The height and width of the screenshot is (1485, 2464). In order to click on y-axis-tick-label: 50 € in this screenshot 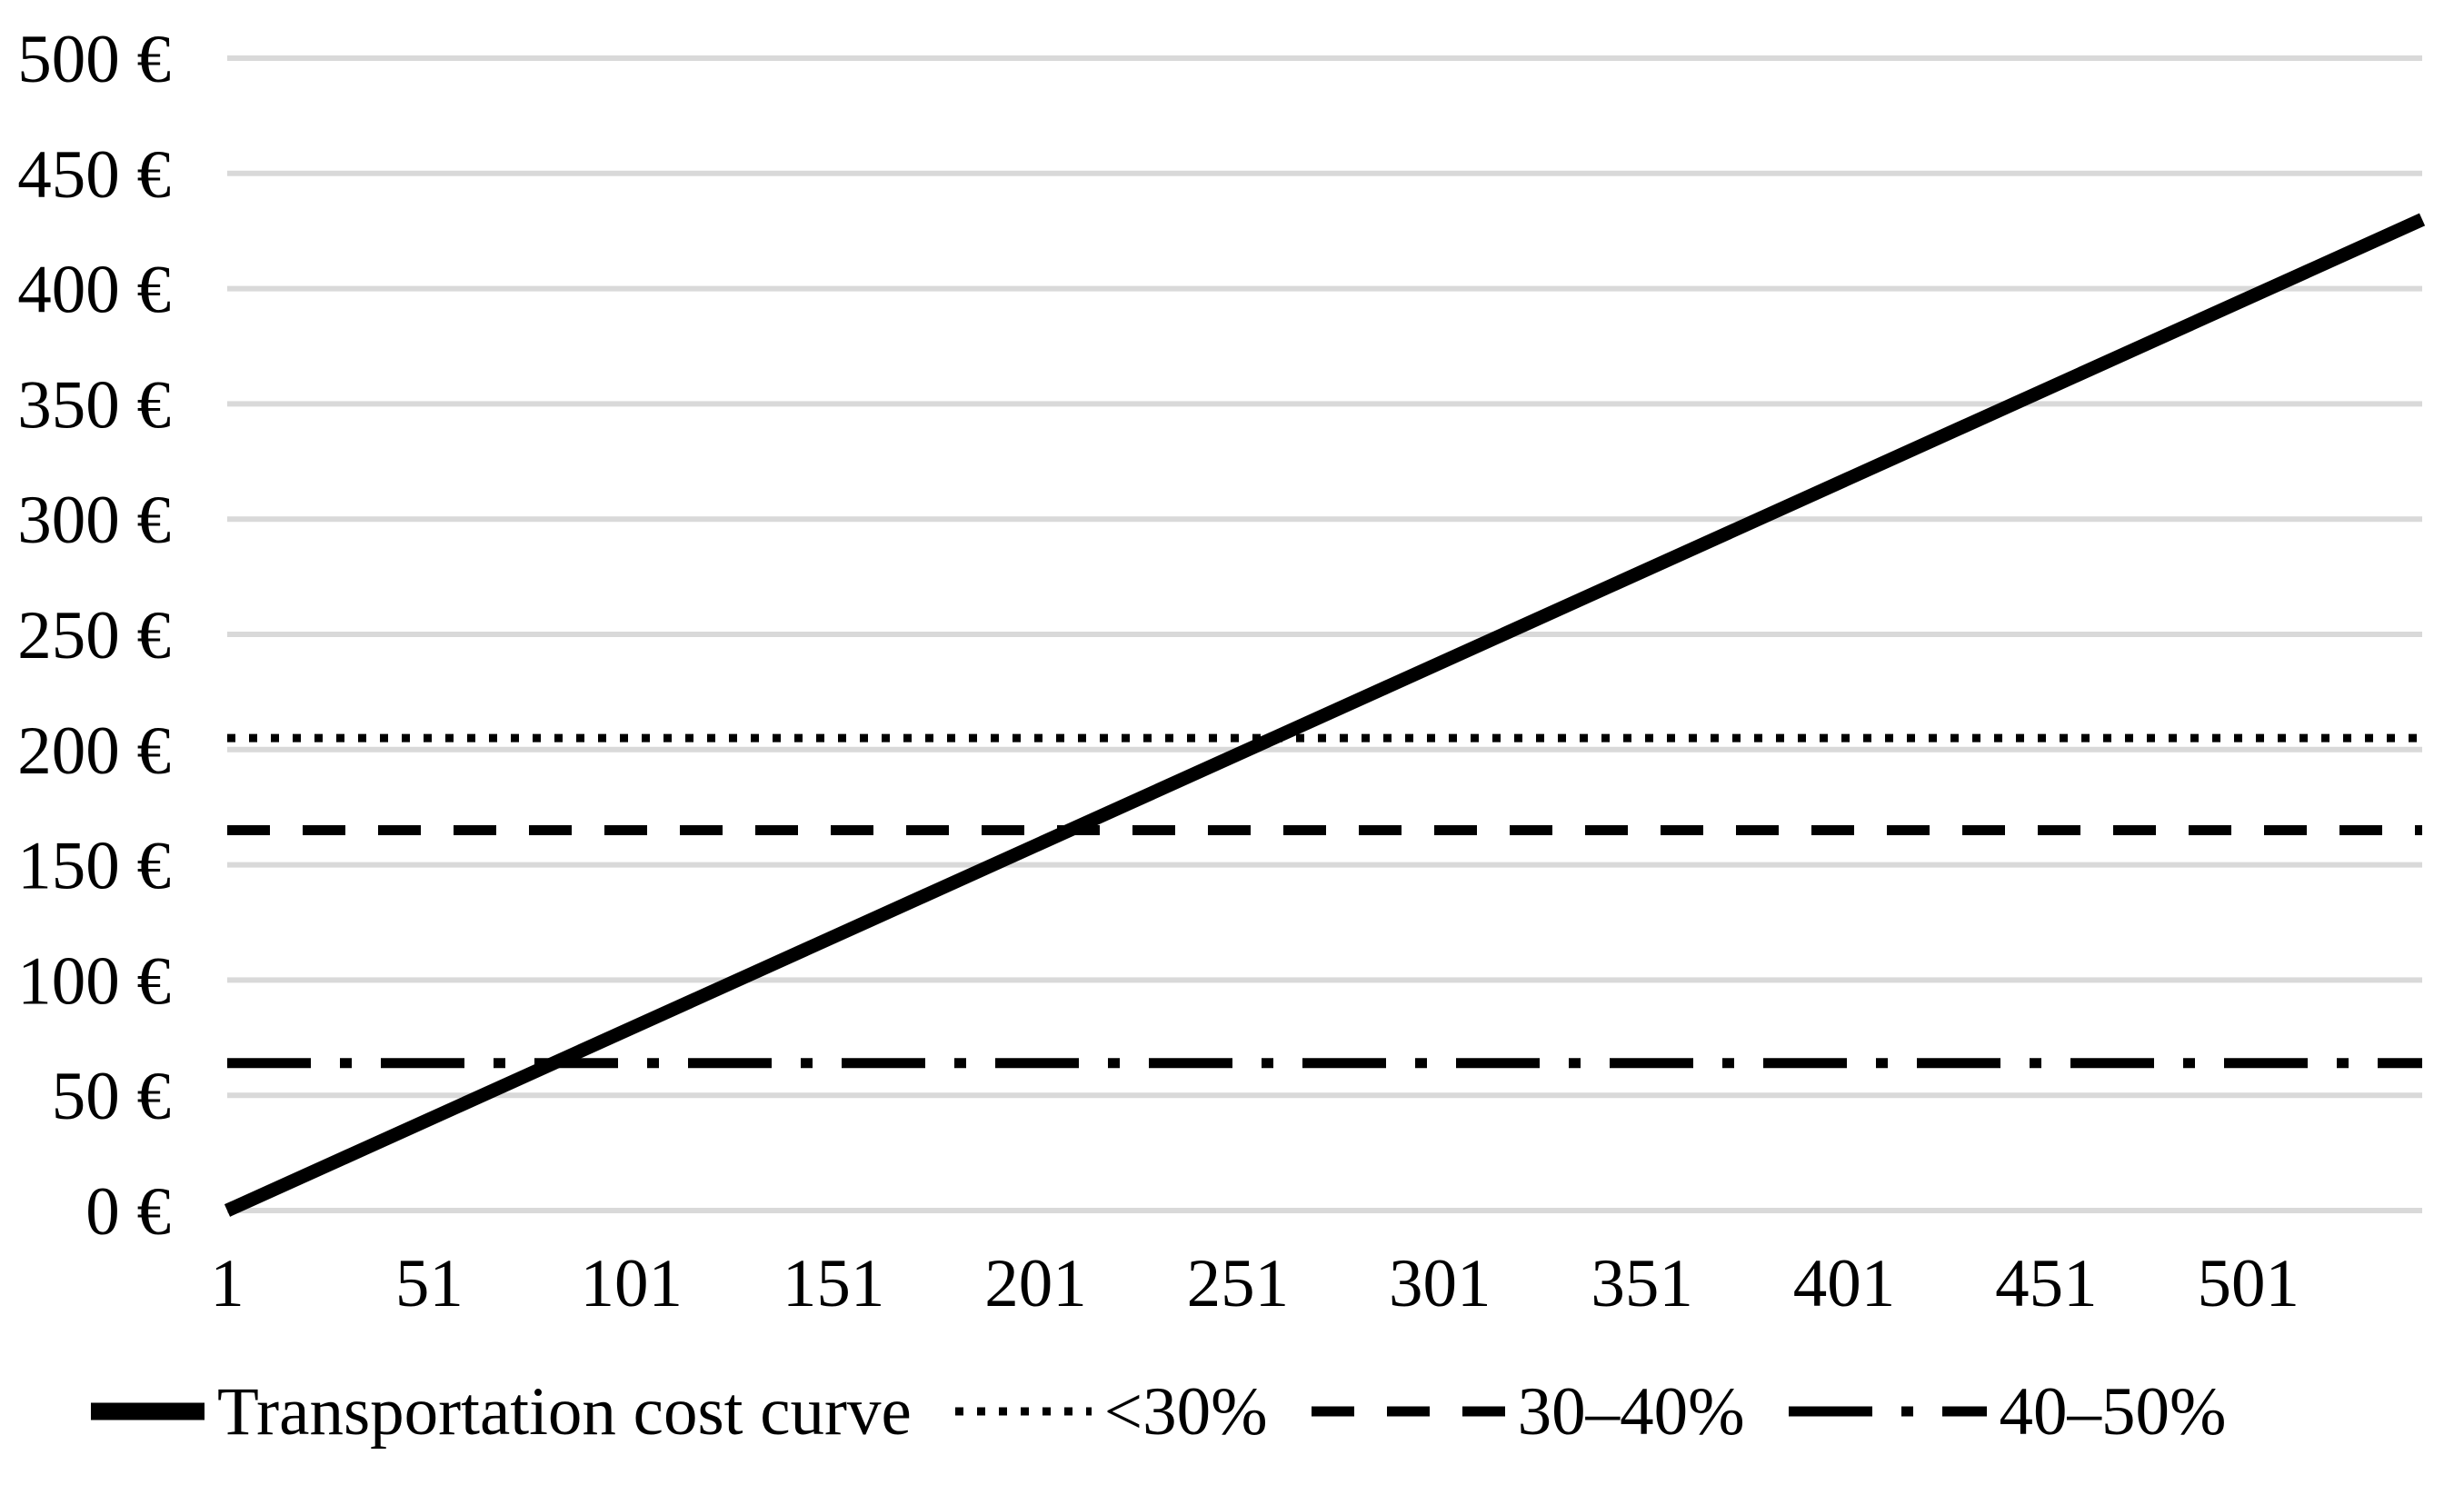, I will do `click(111, 1097)`.